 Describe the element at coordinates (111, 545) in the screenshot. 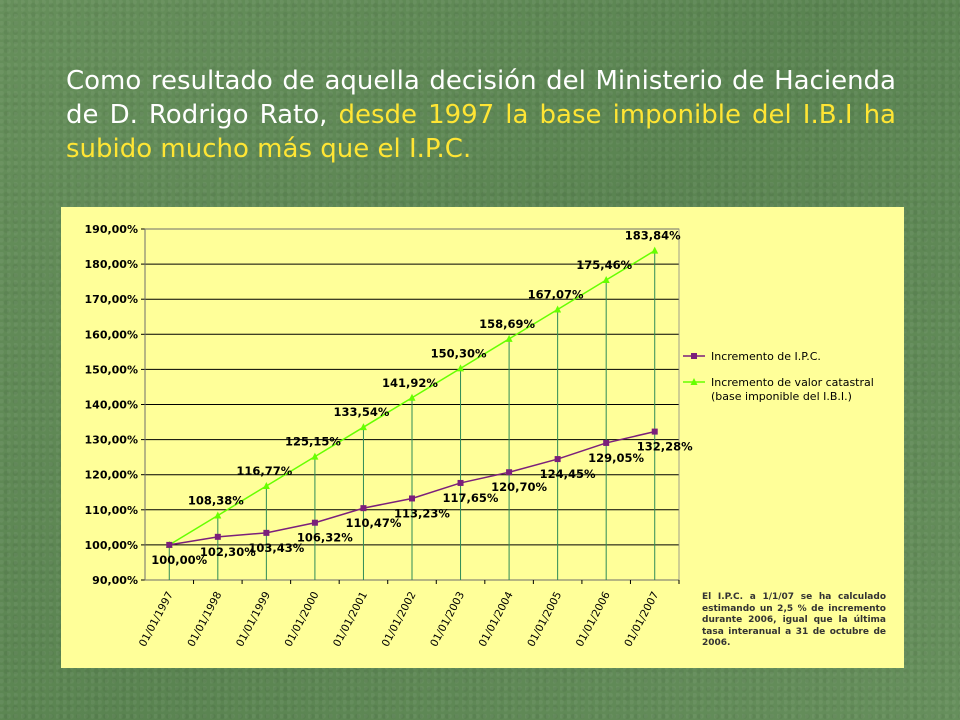

I see `y-tick-label: 100,00%` at that location.